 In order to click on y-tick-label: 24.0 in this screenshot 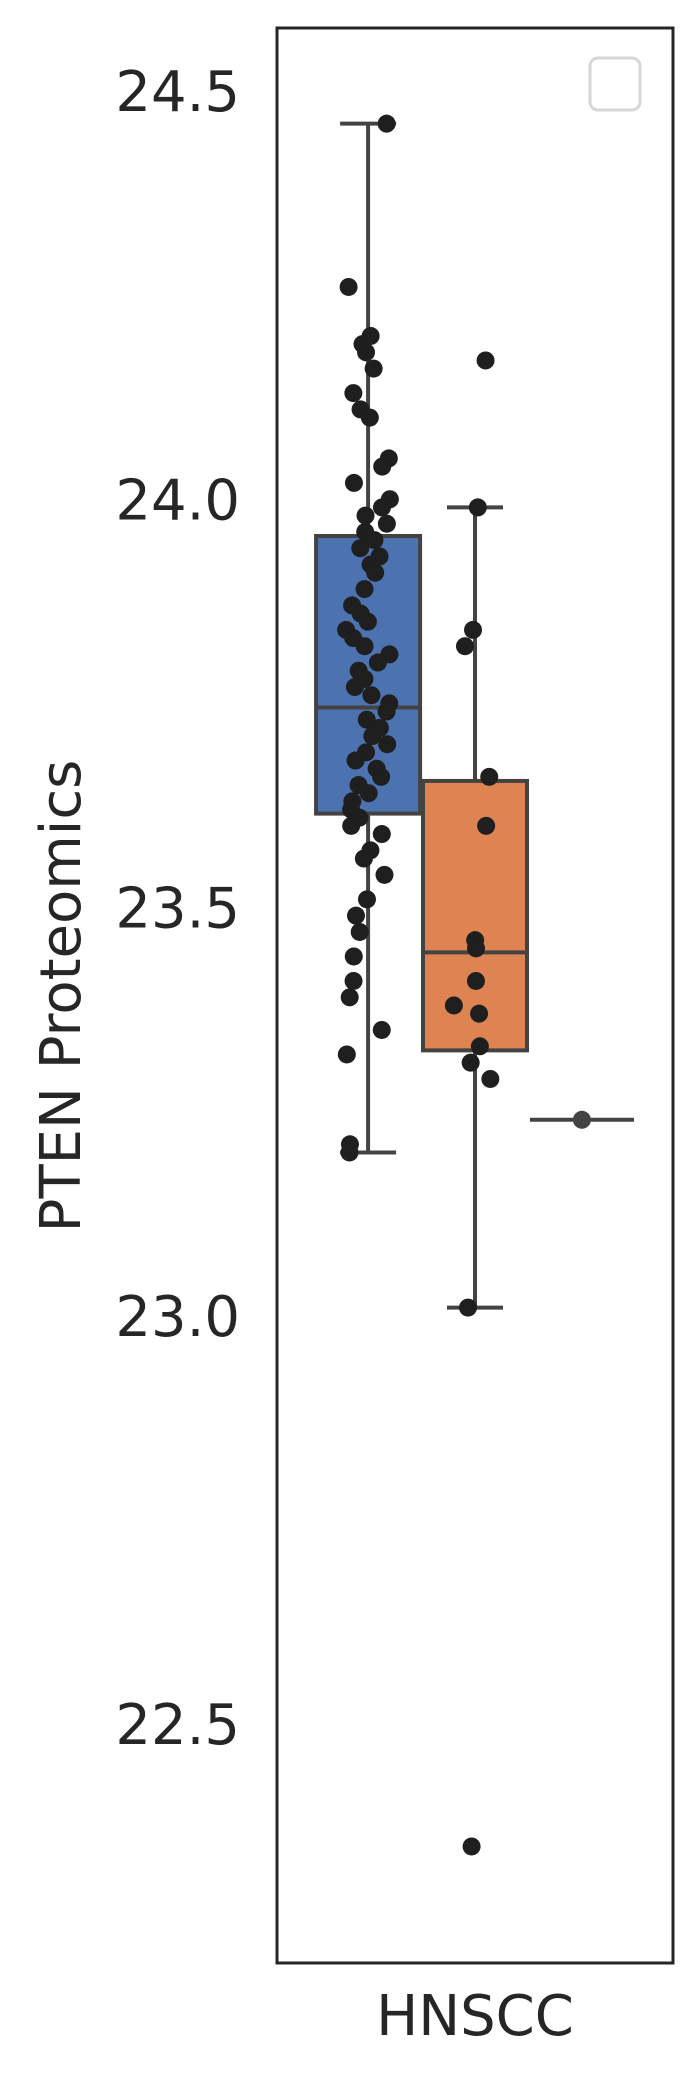, I will do `click(177, 500)`.